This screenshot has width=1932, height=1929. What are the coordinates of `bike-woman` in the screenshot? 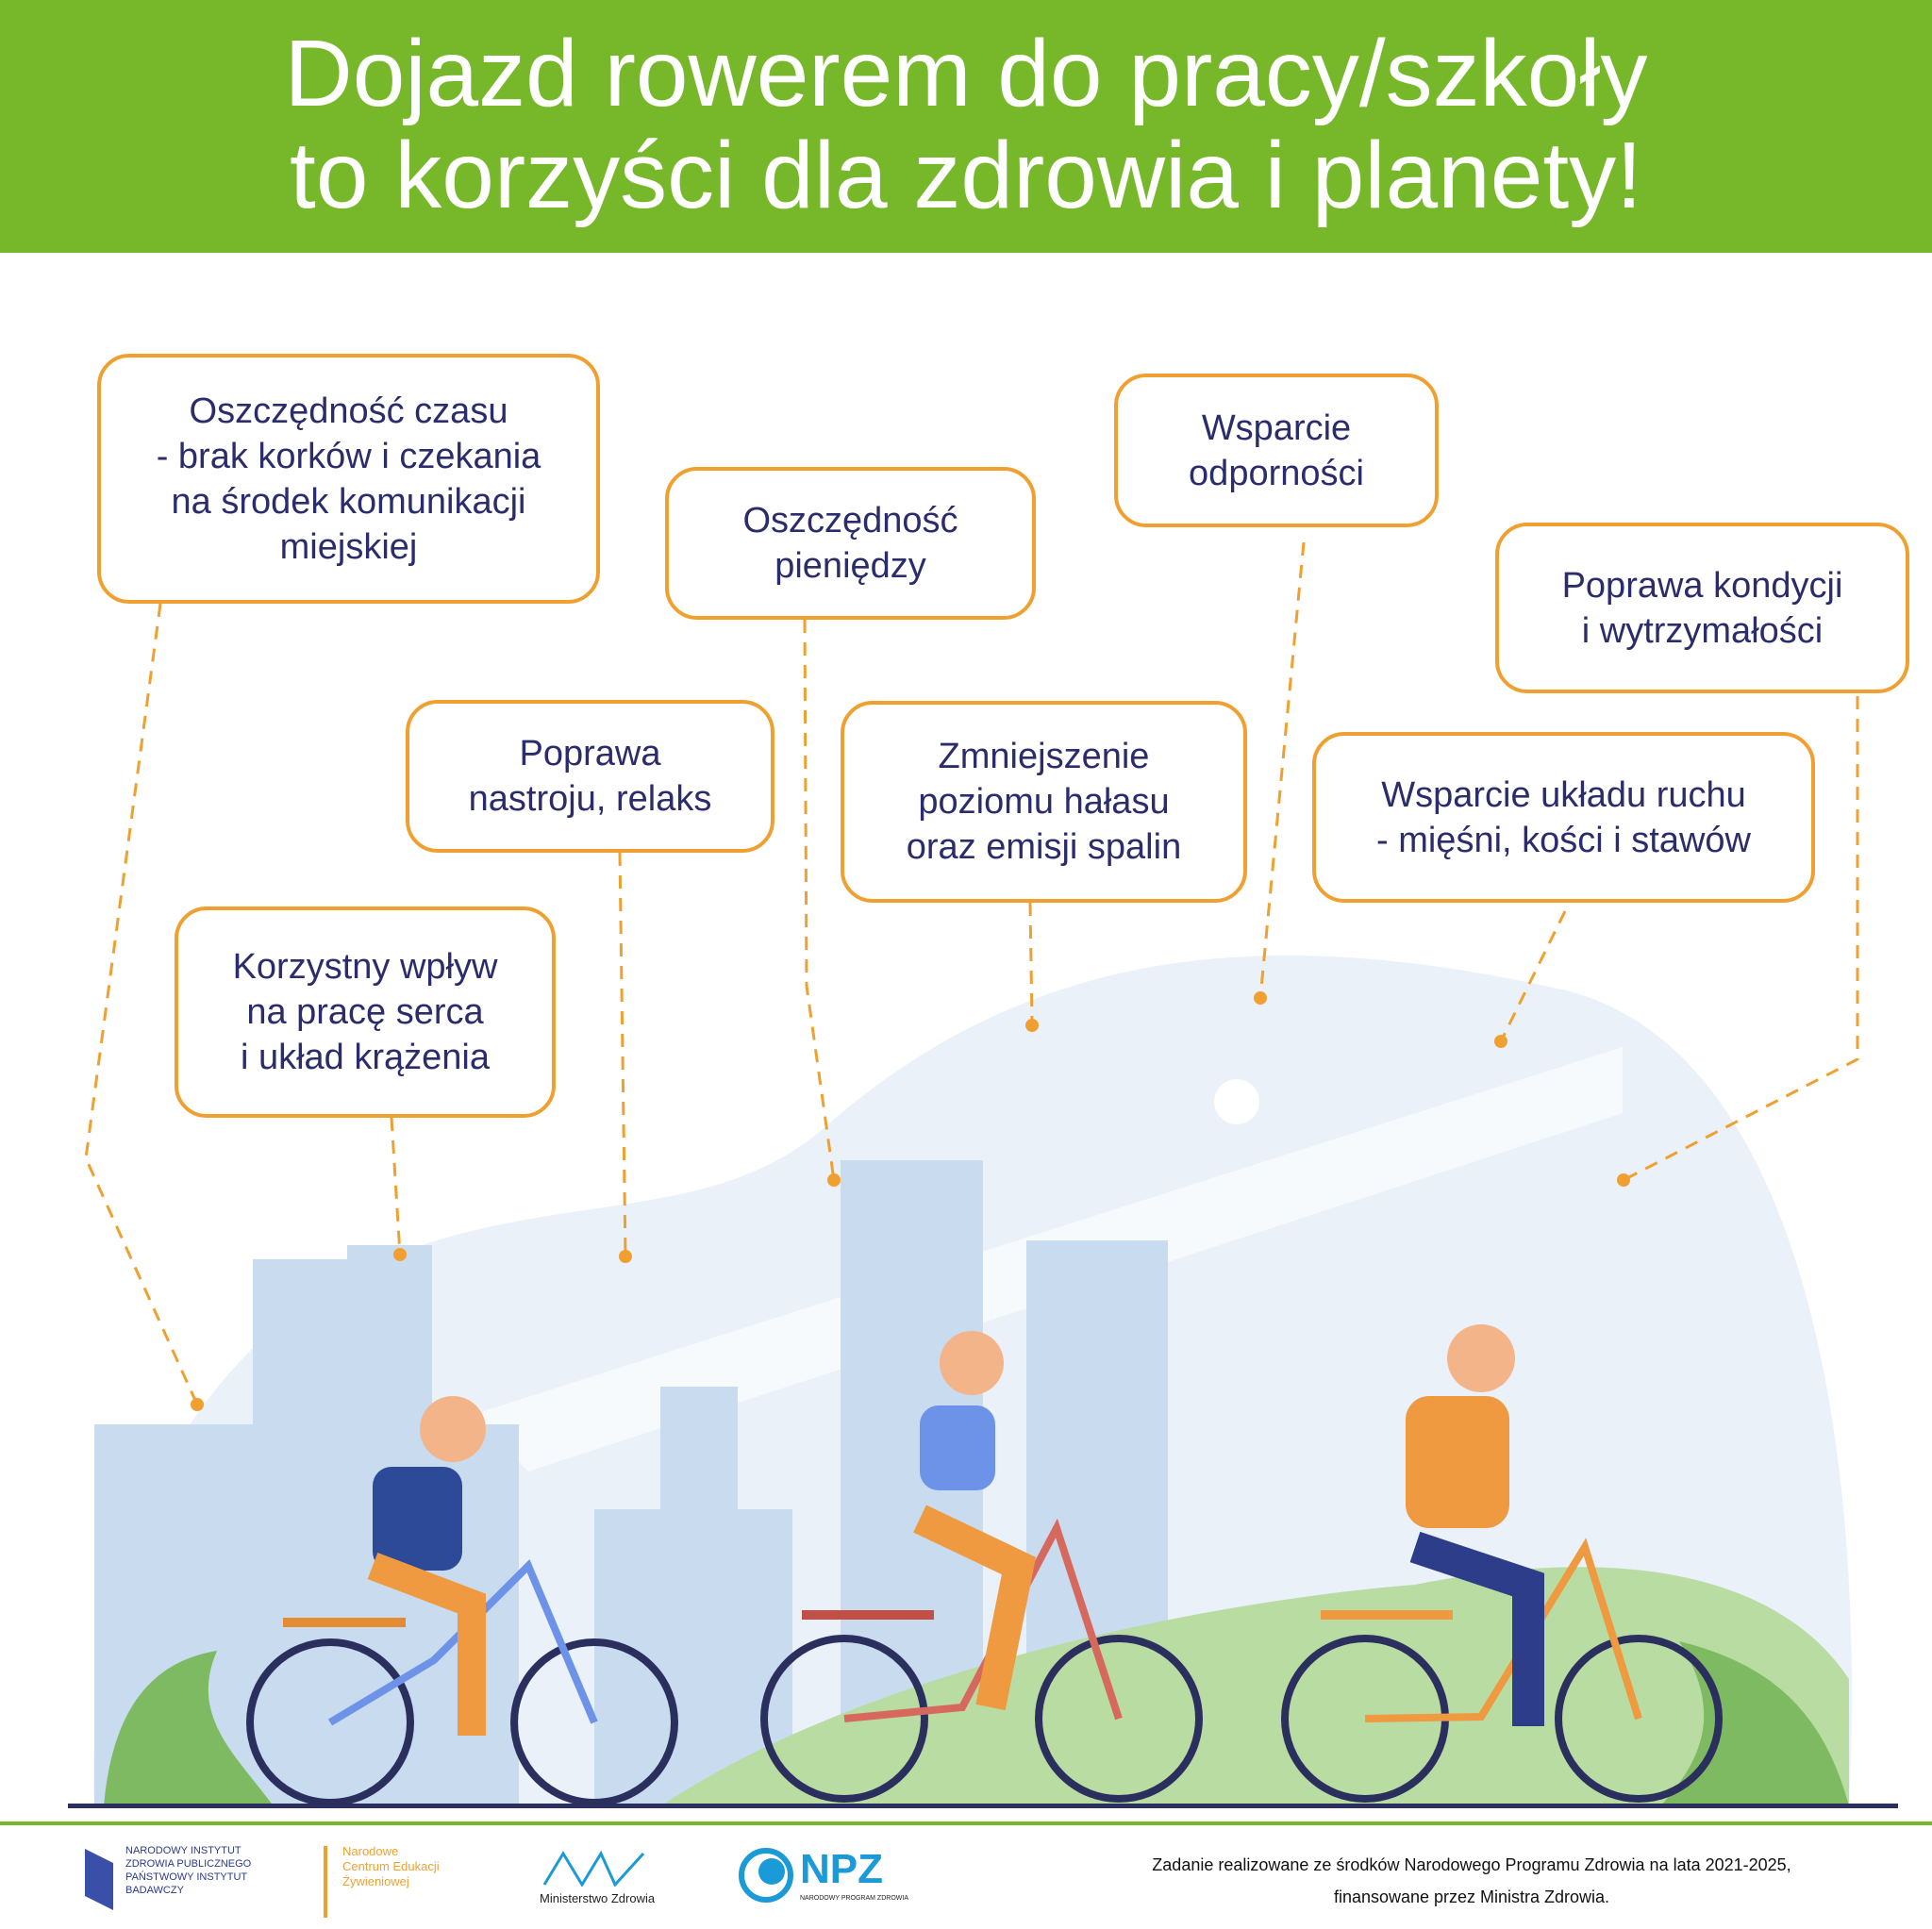 It's located at (981, 1567).